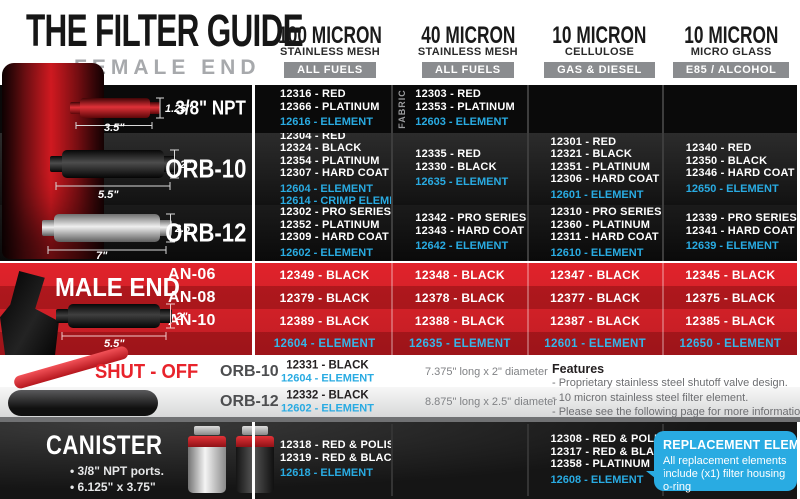  What do you see at coordinates (330, 224) in the screenshot?
I see `part-number: 12352 - PLATINUM` at bounding box center [330, 224].